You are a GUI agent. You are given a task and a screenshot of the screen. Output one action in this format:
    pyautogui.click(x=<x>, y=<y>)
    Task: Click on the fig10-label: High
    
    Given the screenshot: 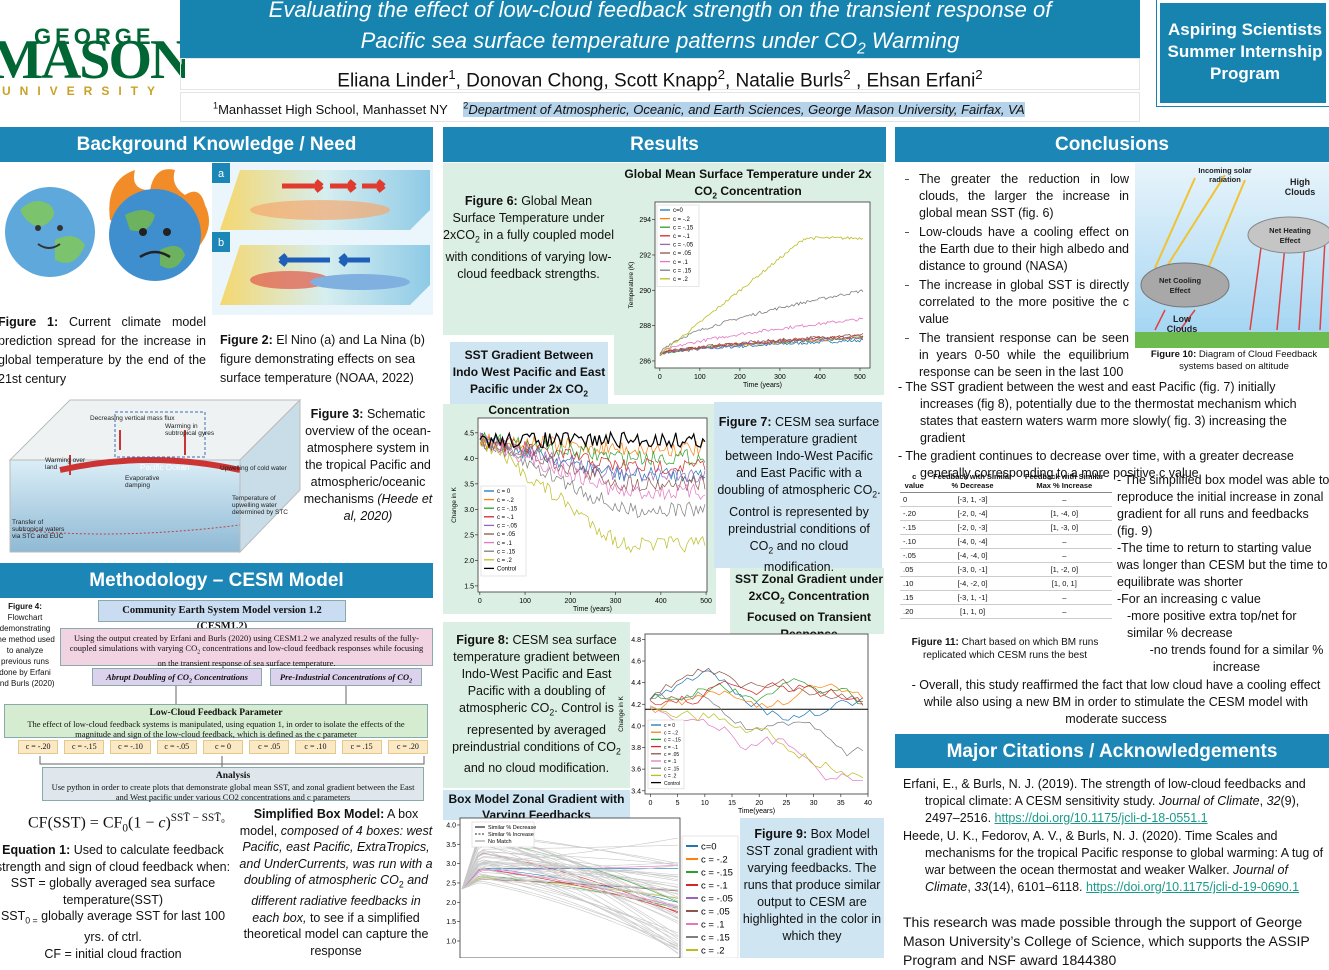 What is the action you would take?
    pyautogui.click(x=1300, y=182)
    